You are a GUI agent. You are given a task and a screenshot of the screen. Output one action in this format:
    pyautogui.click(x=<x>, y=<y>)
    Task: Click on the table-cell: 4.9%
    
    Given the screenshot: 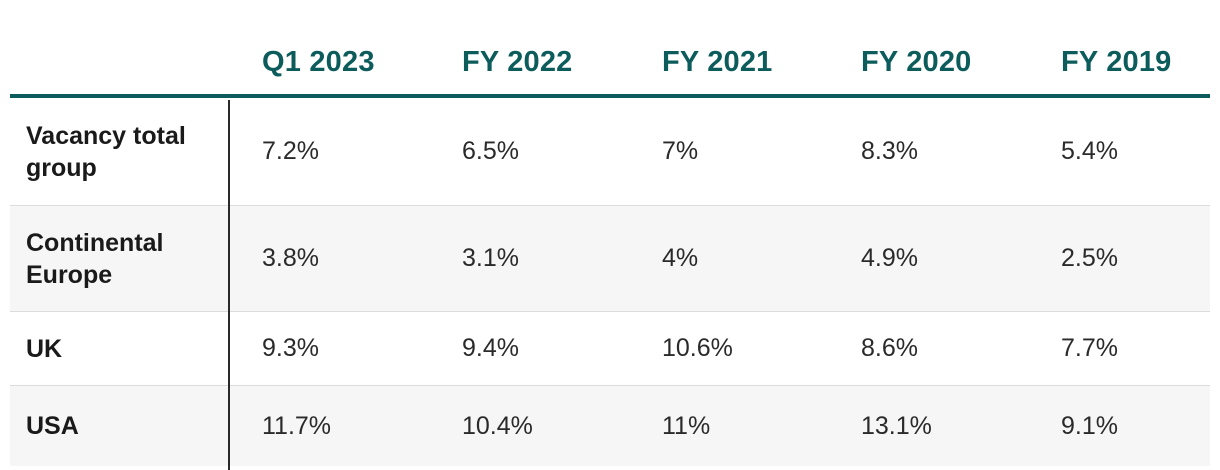 What is the action you would take?
    pyautogui.click(x=889, y=258)
    